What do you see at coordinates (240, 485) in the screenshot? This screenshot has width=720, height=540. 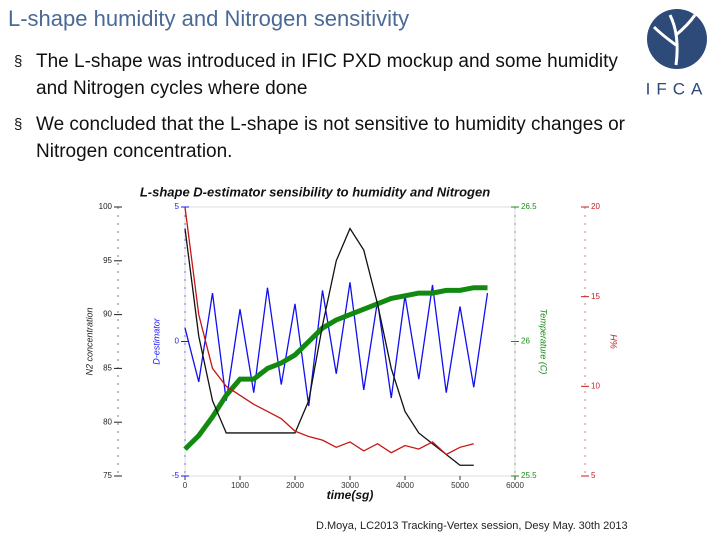 I see `x-tick-label: 1000` at bounding box center [240, 485].